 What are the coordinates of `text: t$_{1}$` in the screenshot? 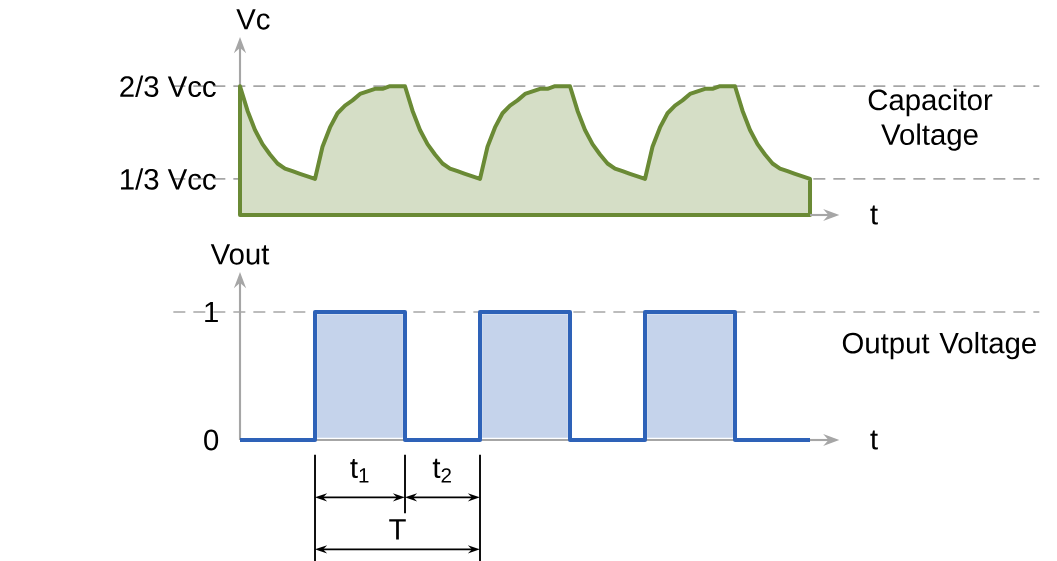 It's located at (359, 470).